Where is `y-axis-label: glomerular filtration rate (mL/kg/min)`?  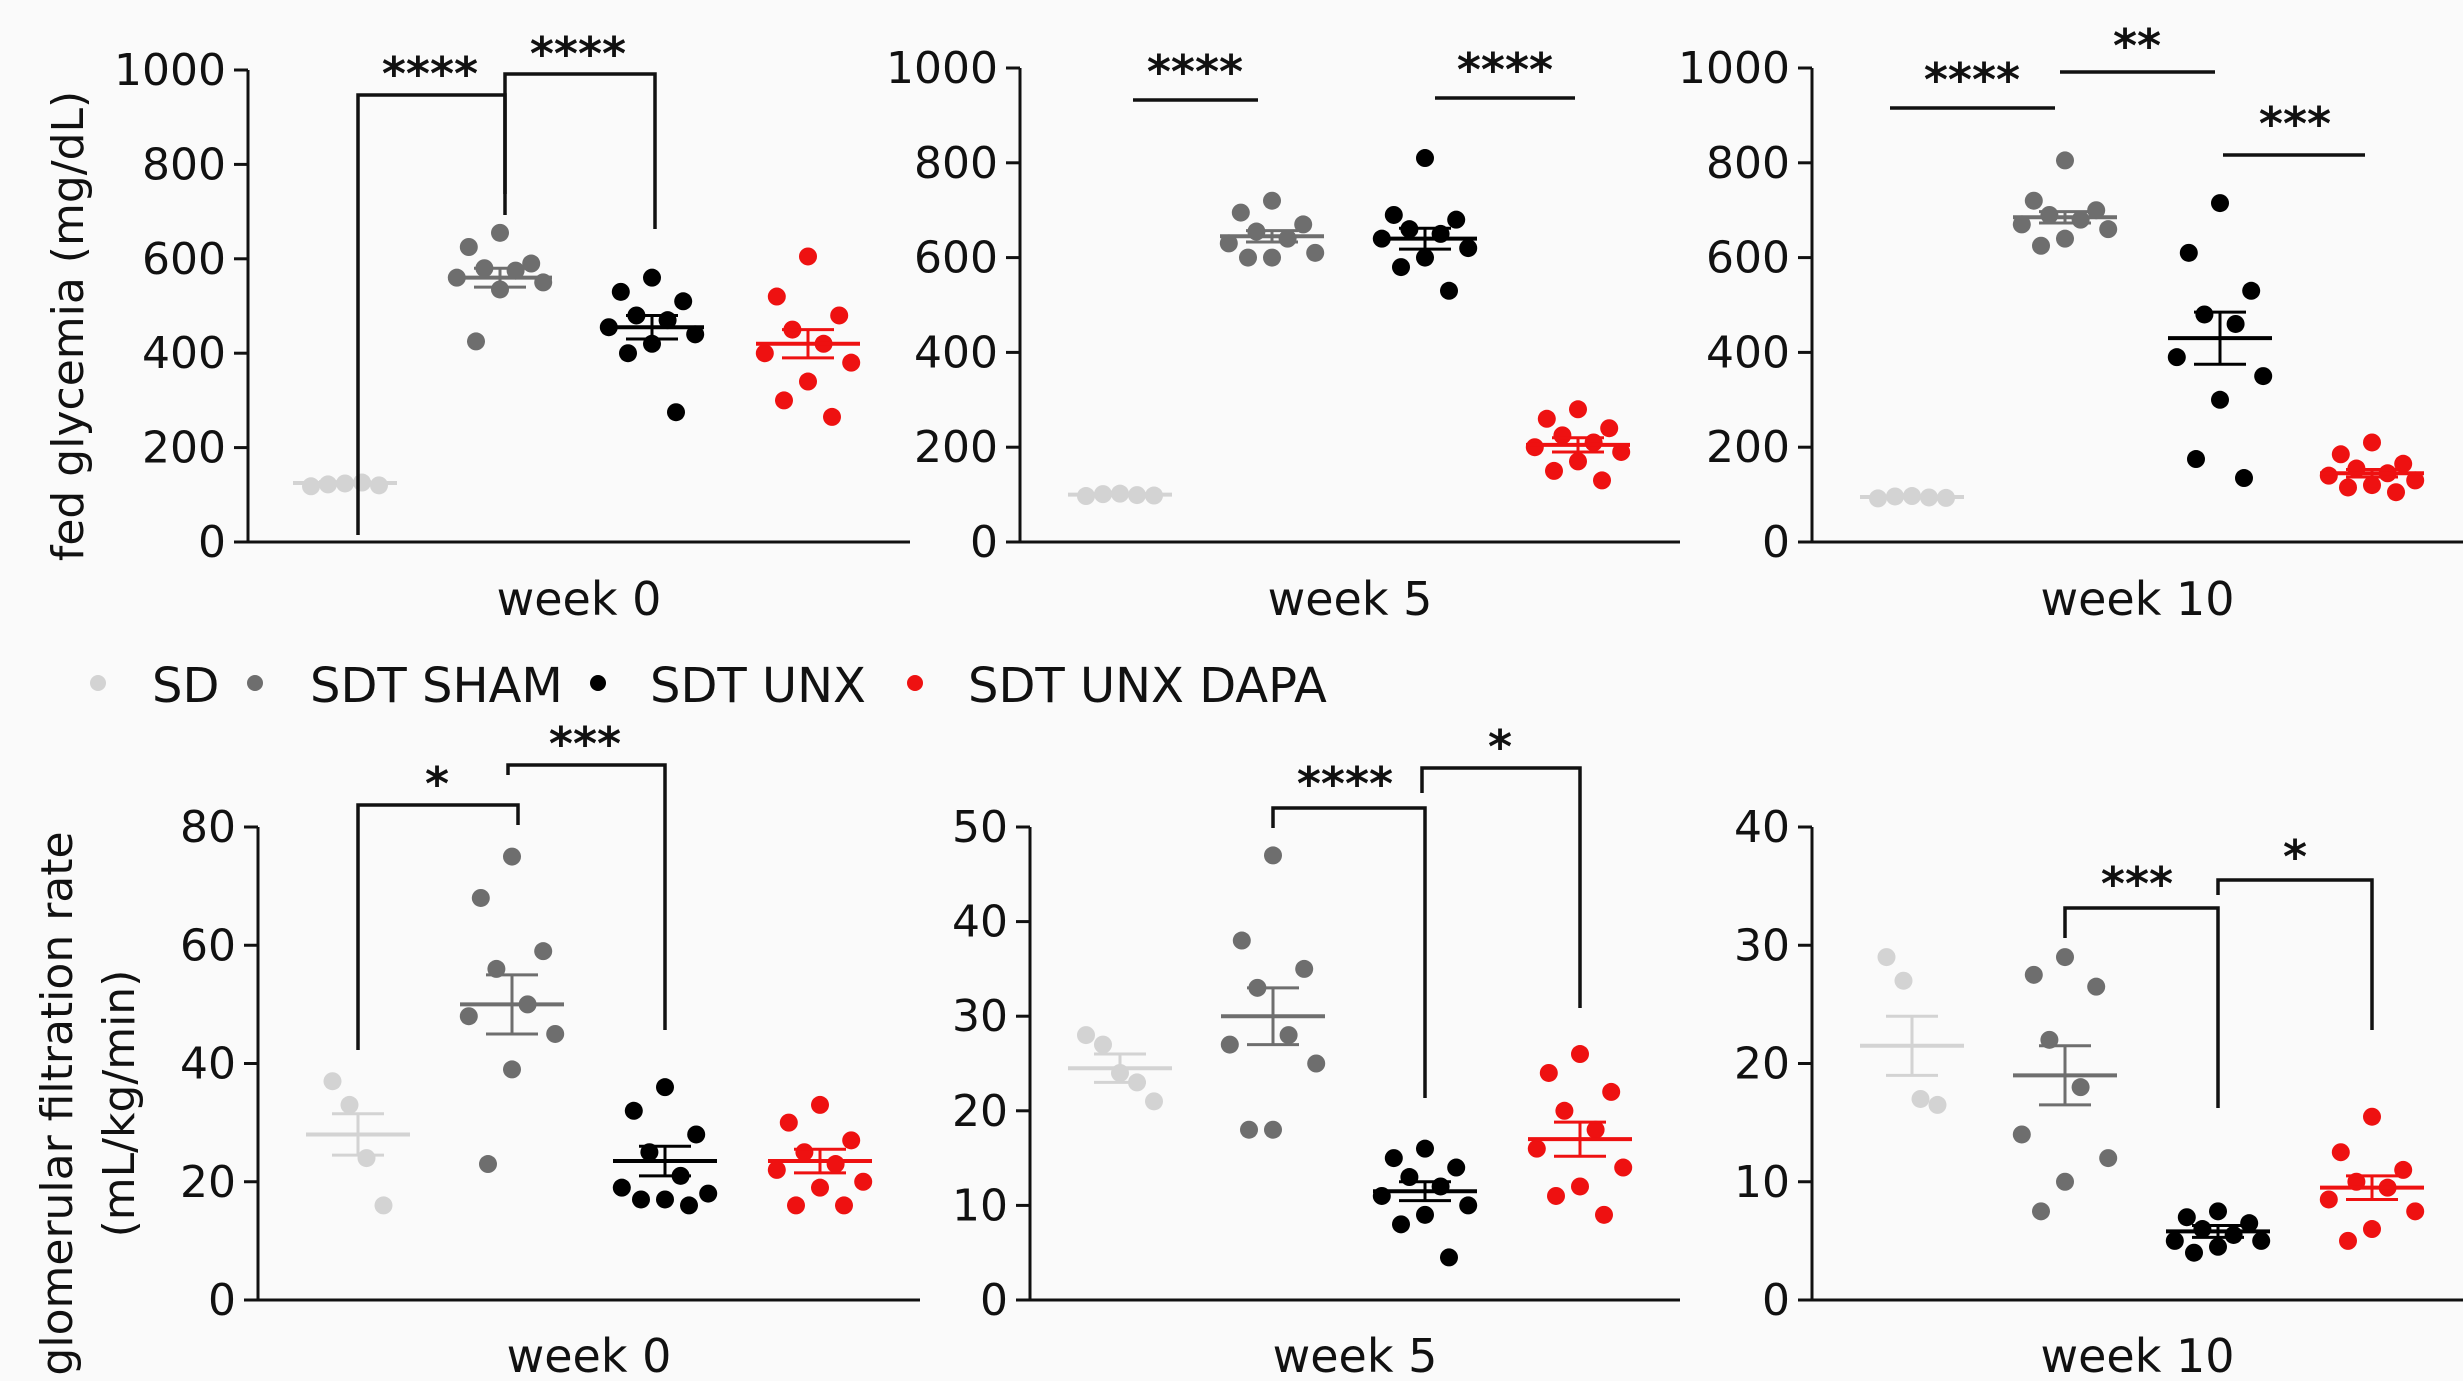 y-axis-label: glomerular filtration rate (mL/kg/min) is located at coordinates (88, 1103).